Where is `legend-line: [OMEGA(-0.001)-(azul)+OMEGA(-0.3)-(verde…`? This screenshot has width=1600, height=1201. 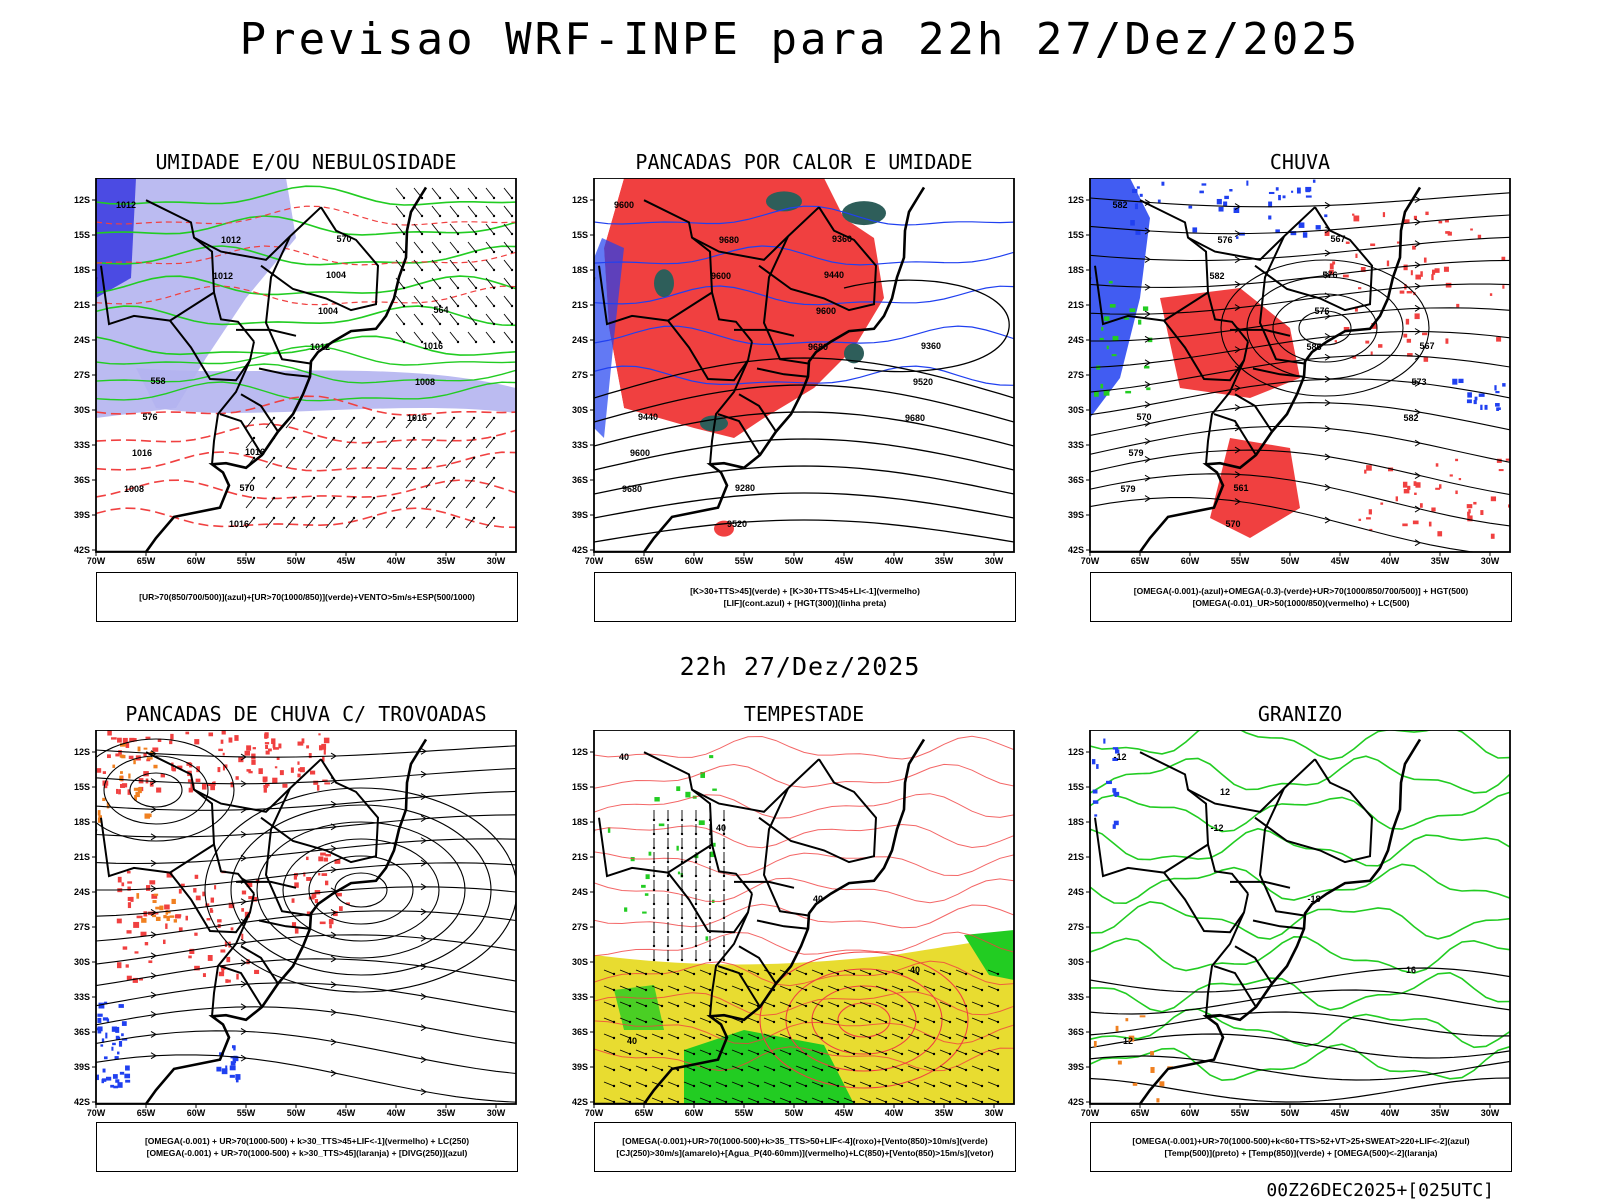 legend-line: [OMEGA(-0.001)-(azul)+OMEGA(-0.3)-(verde… is located at coordinates (1301, 591).